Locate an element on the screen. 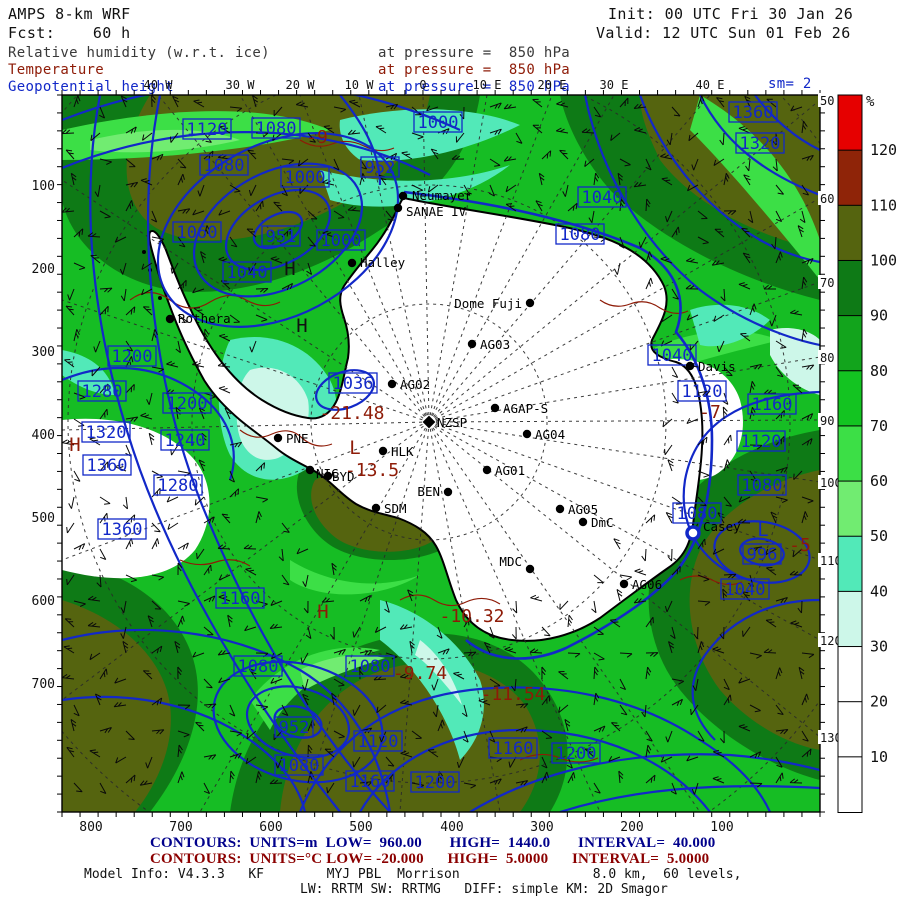 This screenshot has height=900, width=900. contour-label-value: 1040 is located at coordinates (745, 590).